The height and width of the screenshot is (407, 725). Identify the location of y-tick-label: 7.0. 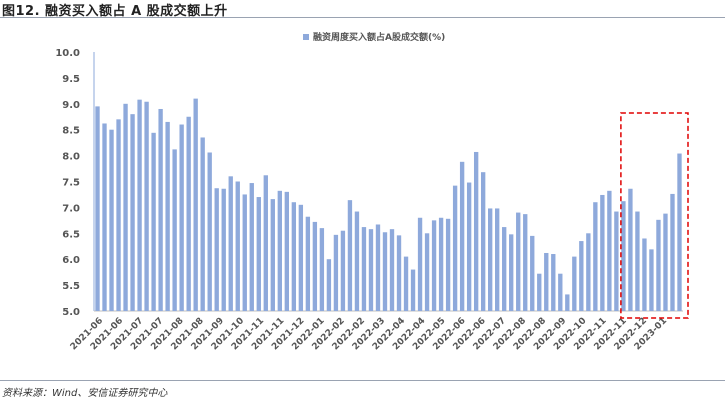
(71, 208).